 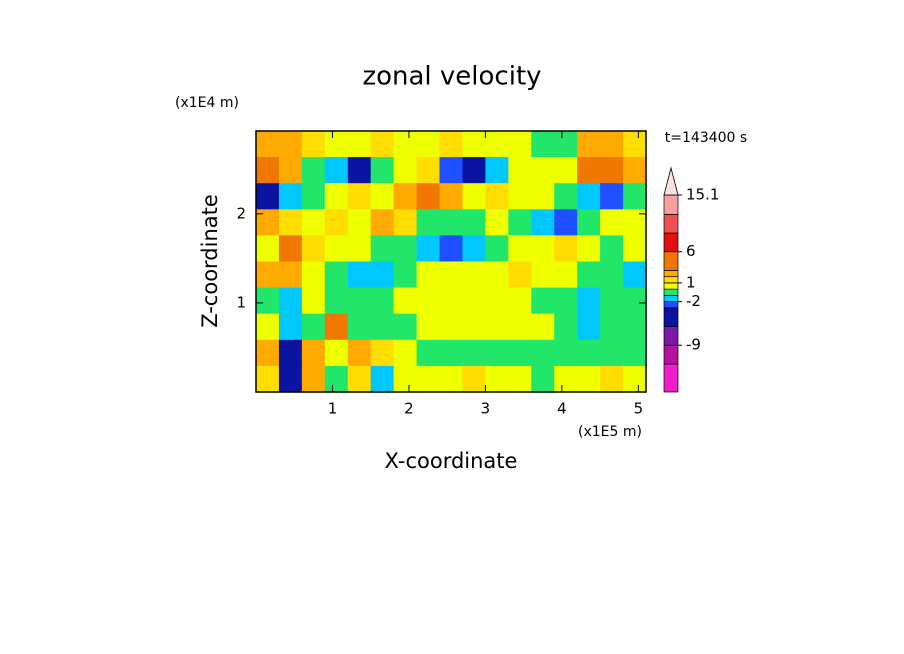 I want to click on colorbar-tick-label: 6, so click(x=691, y=251).